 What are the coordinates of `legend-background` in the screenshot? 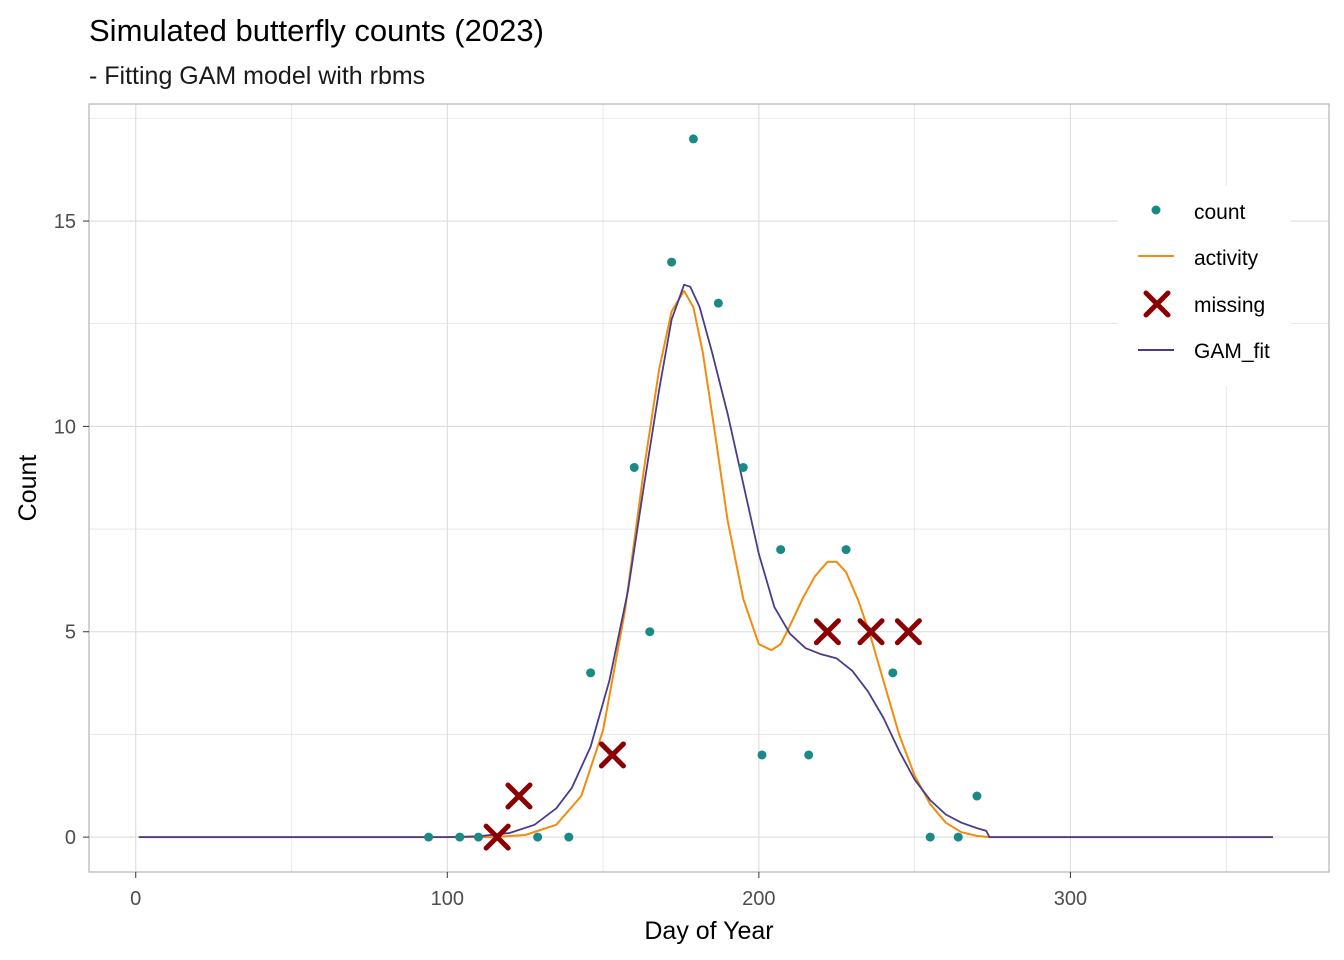 It's located at (1204, 286).